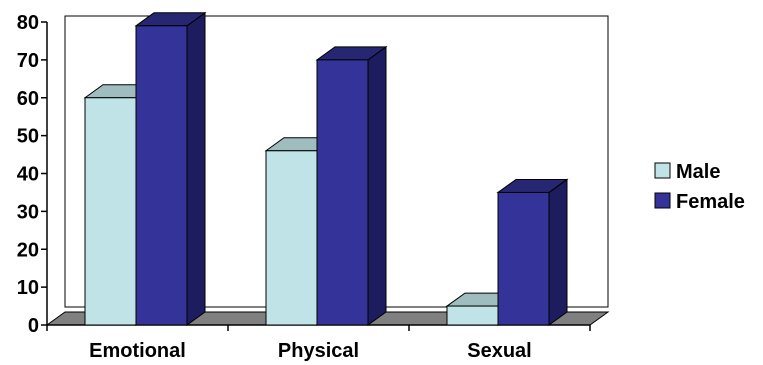 The width and height of the screenshot is (763, 365). I want to click on y-tick-label: 50, so click(28, 137).